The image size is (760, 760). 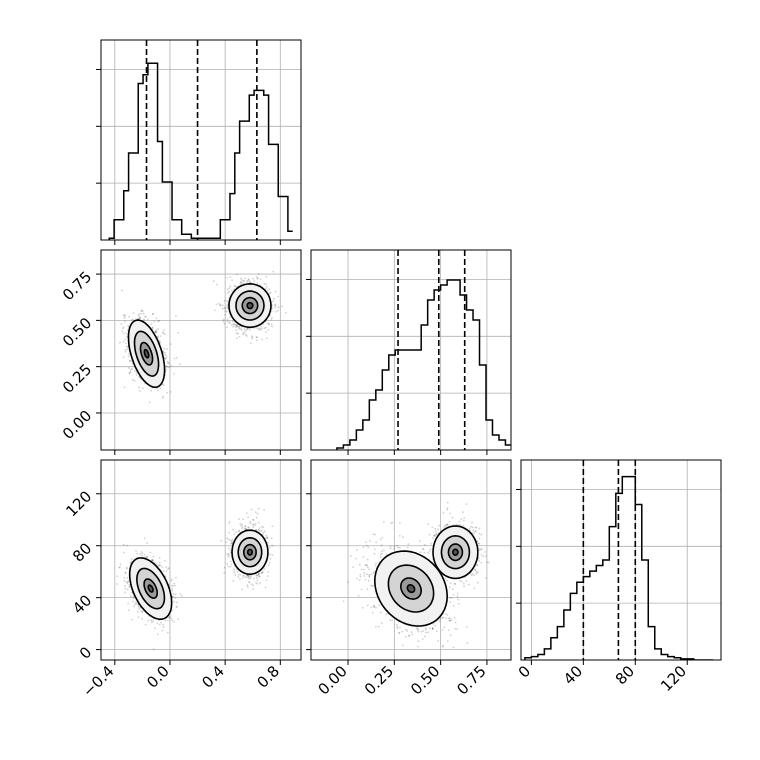 What do you see at coordinates (573, 675) in the screenshot?
I see `x-tick-label: 40` at bounding box center [573, 675].